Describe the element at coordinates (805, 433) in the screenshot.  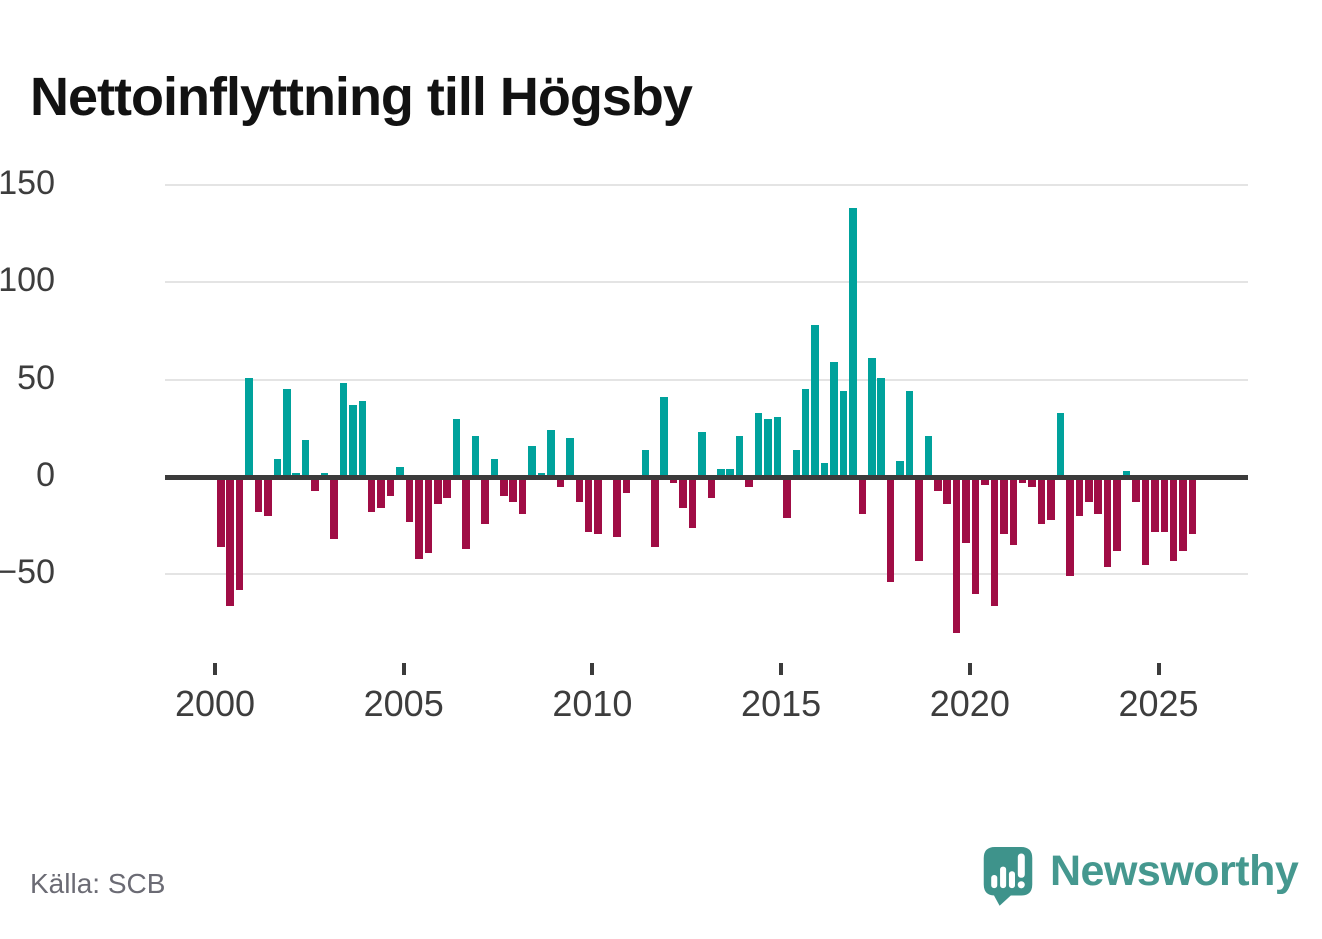
I see `bar-2015-q3` at that location.